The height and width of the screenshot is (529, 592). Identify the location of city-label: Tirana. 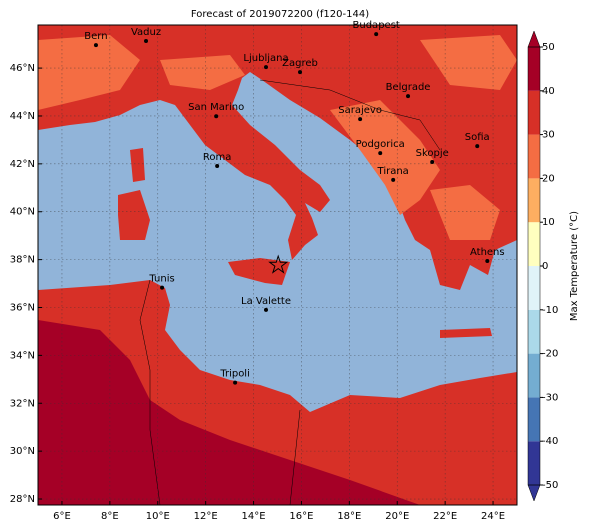
(393, 171).